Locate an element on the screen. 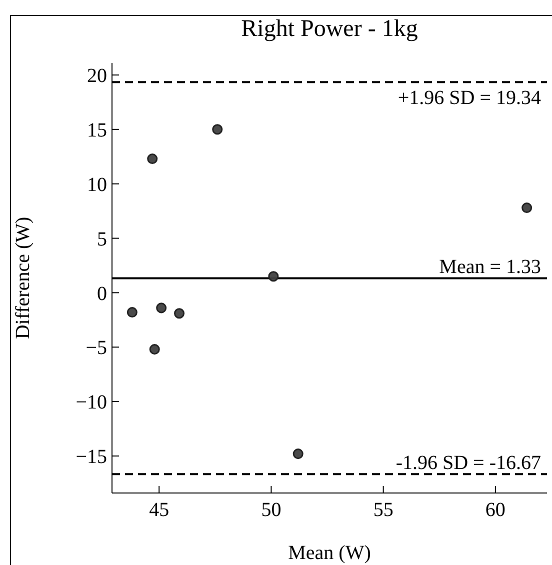 This screenshot has width=552, height=565. y-tick-label: 5 is located at coordinates (102, 239).